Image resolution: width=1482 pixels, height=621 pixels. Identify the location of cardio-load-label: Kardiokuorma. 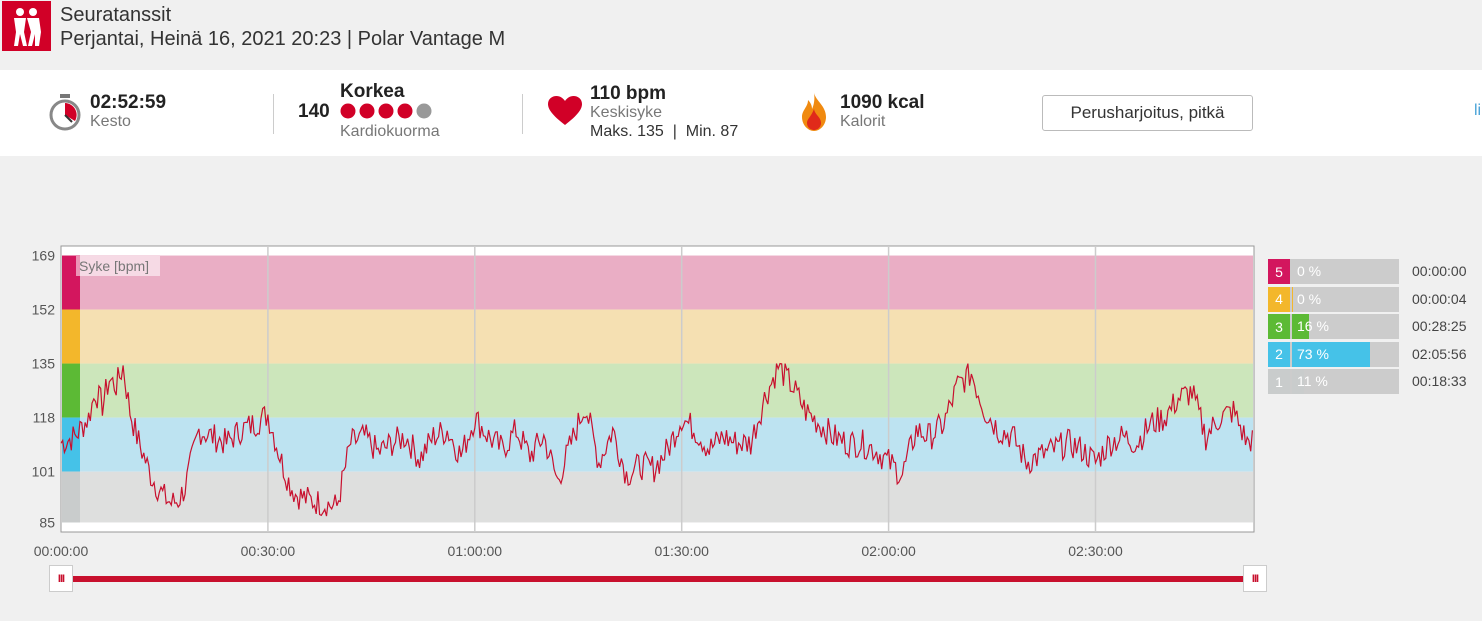
(390, 131).